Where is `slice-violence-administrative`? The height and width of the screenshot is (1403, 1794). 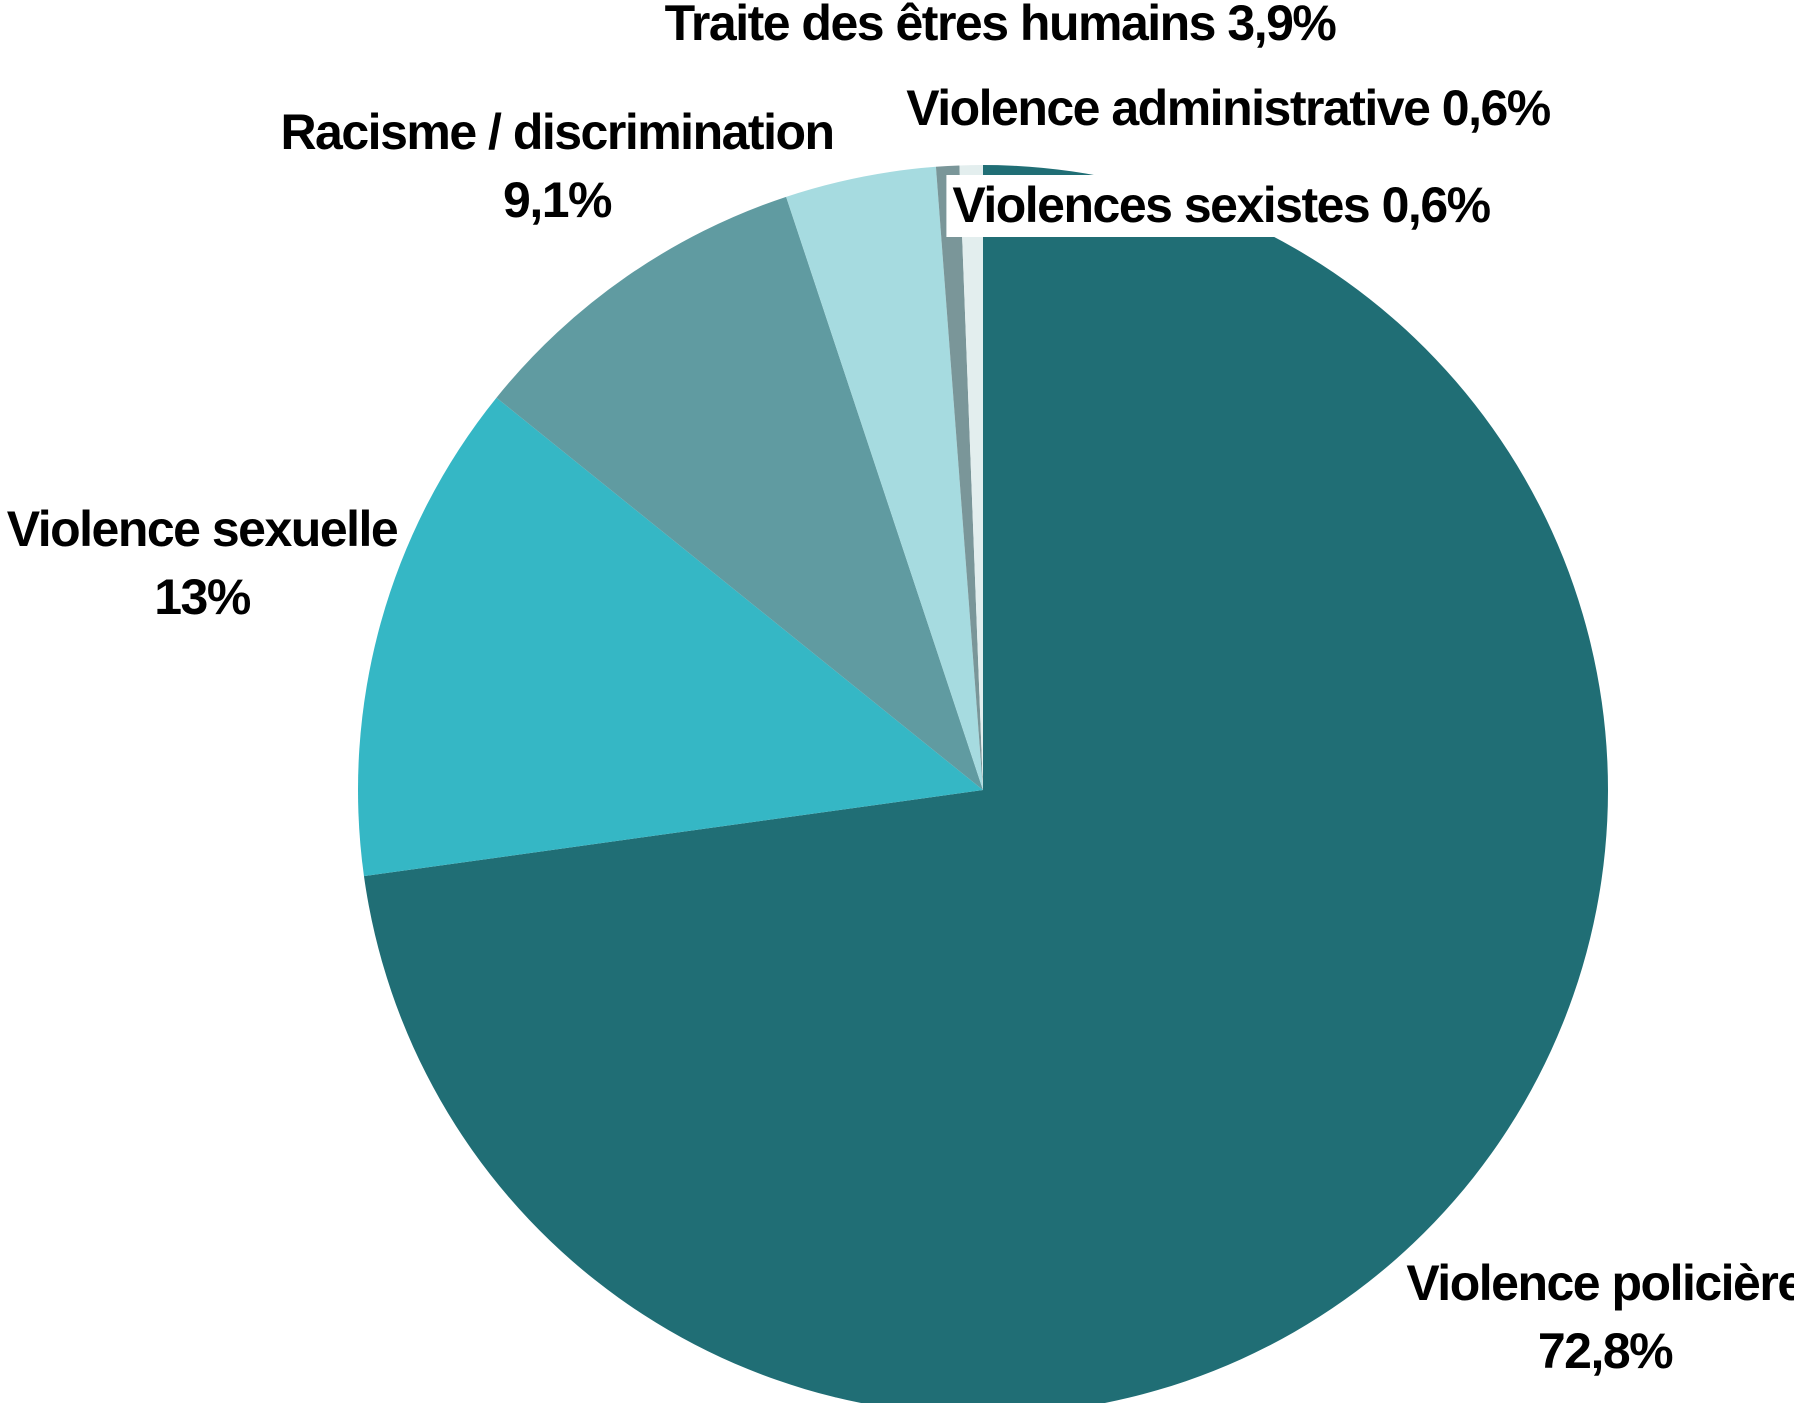 slice-violence-administrative is located at coordinates (959, 477).